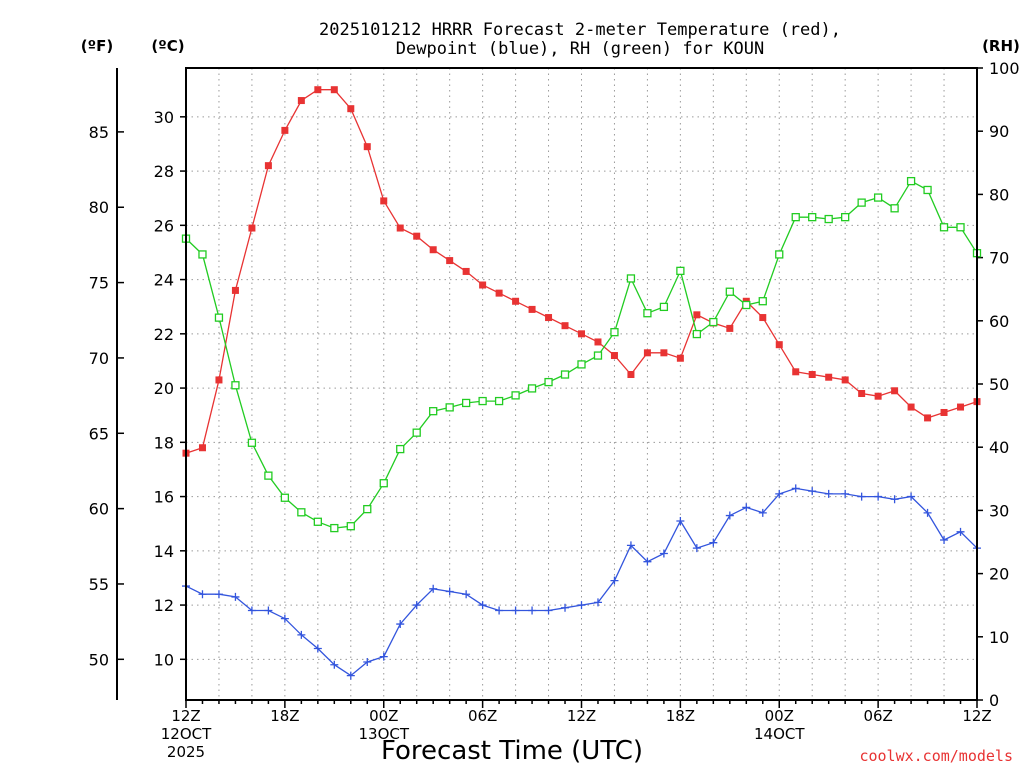  What do you see at coordinates (164, 388) in the screenshot?
I see `celsius-tick-label: 20` at bounding box center [164, 388].